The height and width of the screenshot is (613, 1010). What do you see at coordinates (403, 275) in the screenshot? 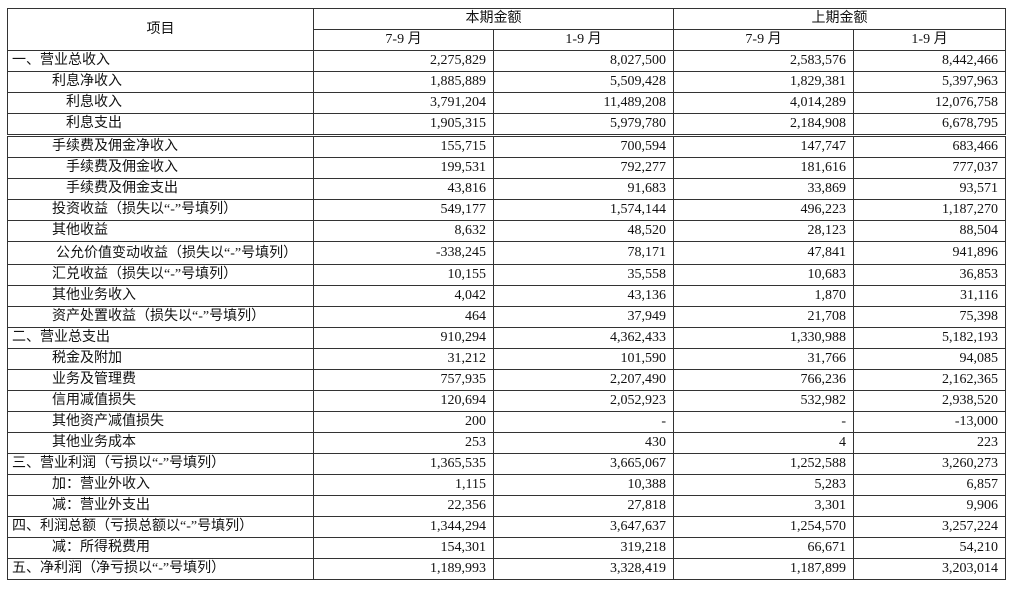
I see `row-value: 10,155` at bounding box center [403, 275].